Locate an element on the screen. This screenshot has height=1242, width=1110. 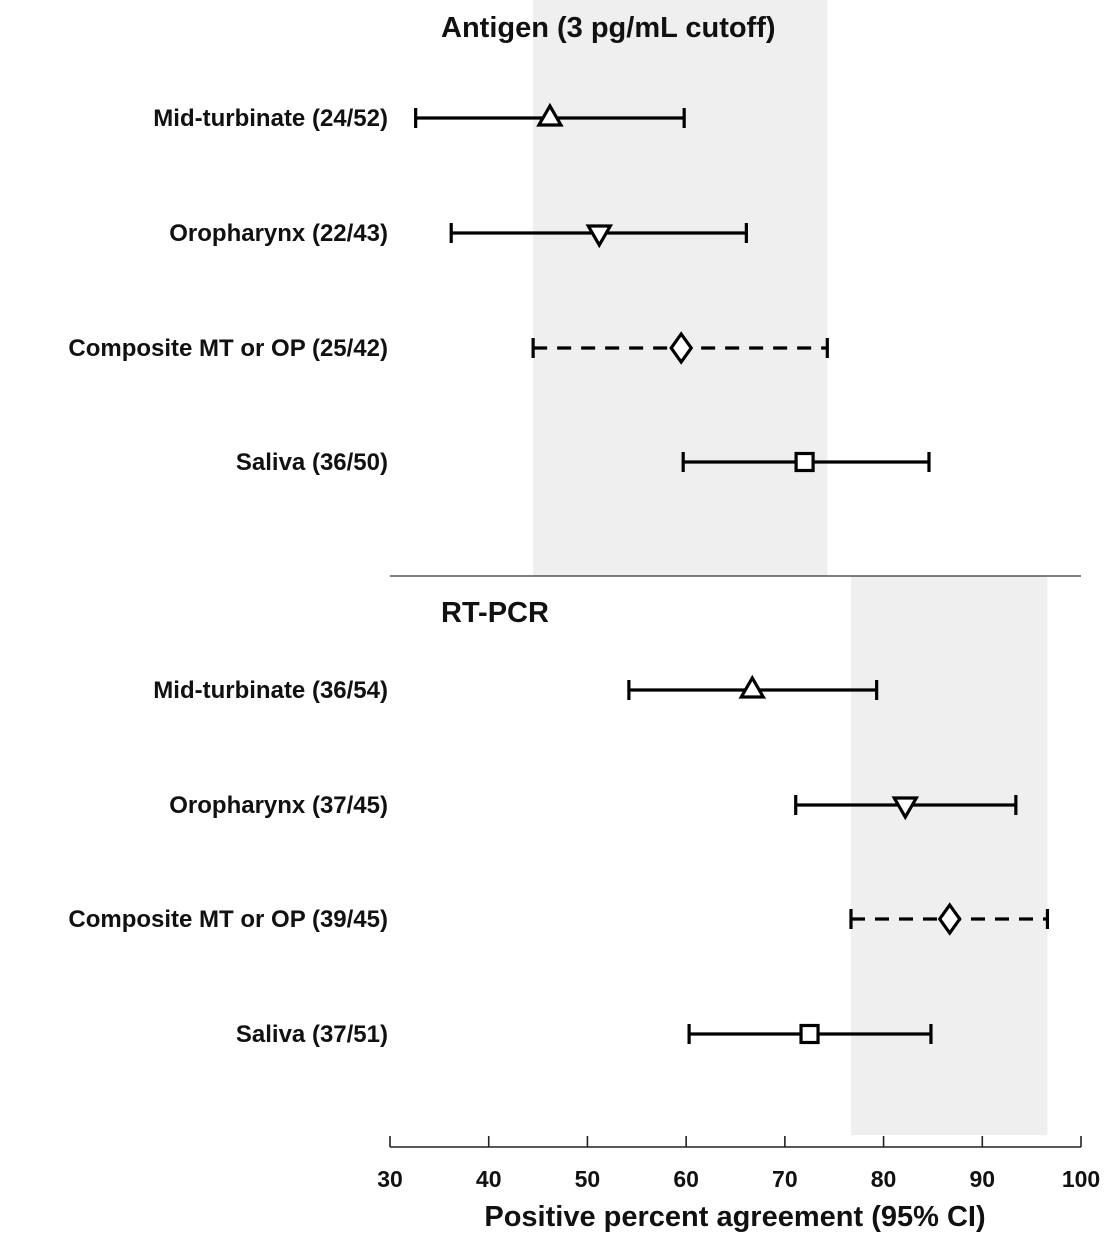
forest-row: Mid-turbinate (24/52) is located at coordinates (419, 117).